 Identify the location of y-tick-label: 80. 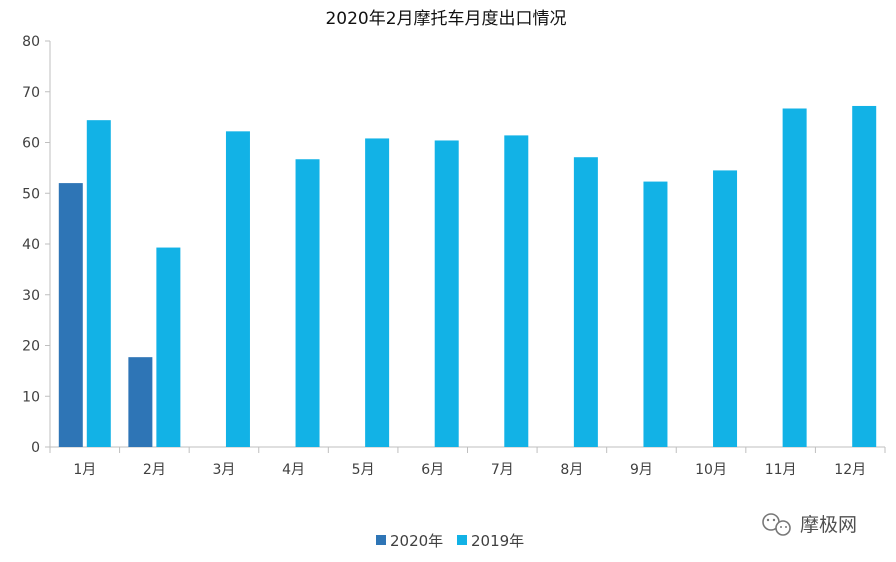
(31, 42).